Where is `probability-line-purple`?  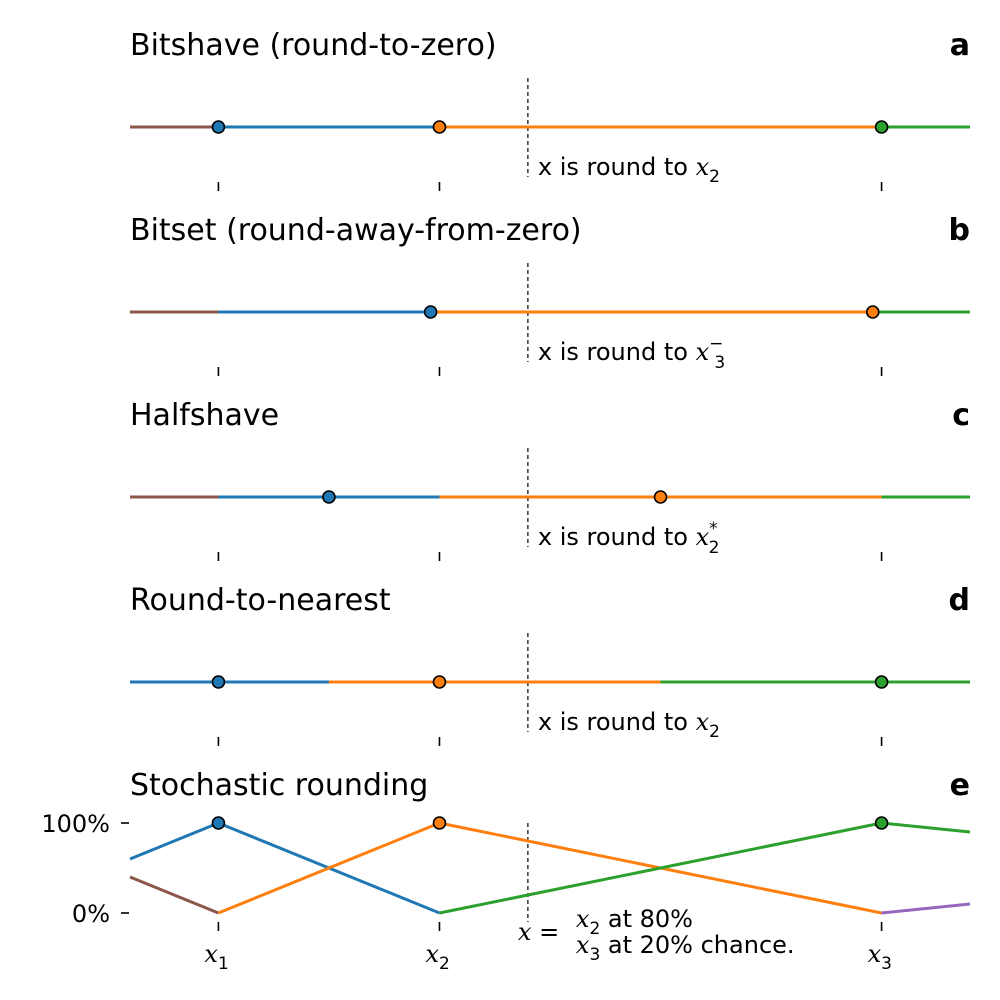 probability-line-purple is located at coordinates (926, 908).